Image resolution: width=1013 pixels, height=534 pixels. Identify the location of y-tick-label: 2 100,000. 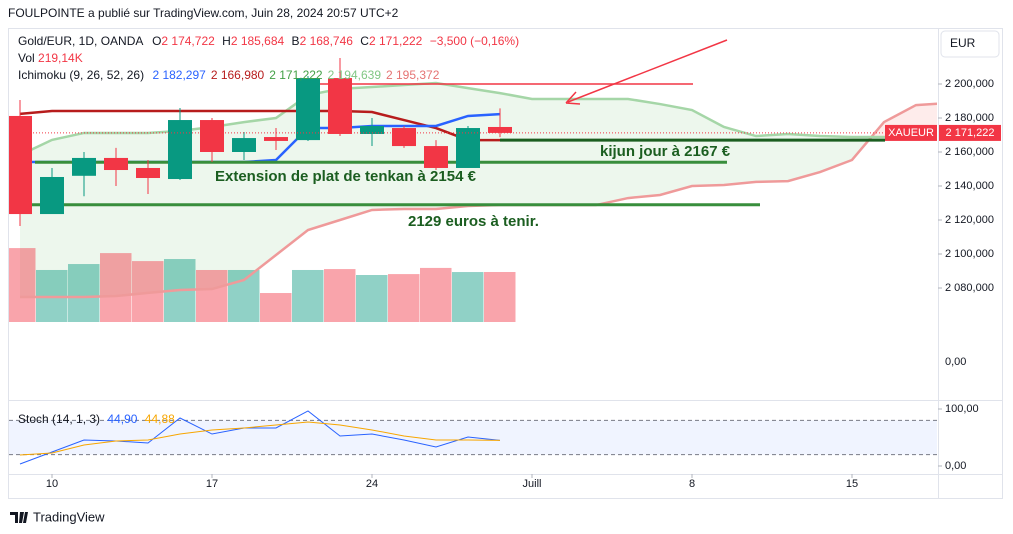
(969, 254).